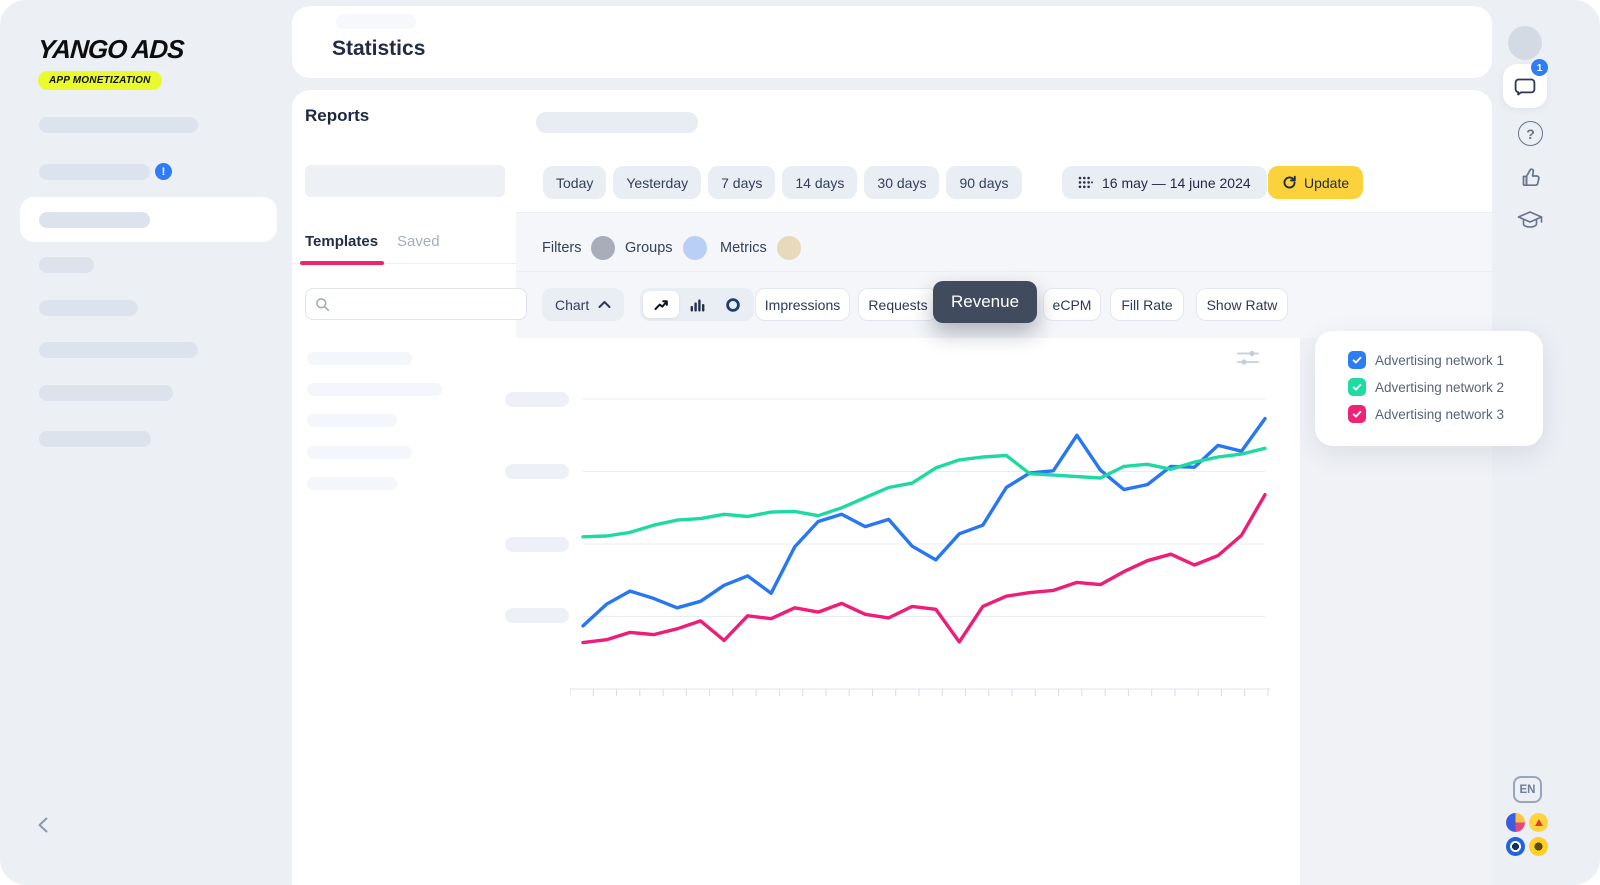 The width and height of the screenshot is (1600, 885). I want to click on education-button, so click(1530, 221).